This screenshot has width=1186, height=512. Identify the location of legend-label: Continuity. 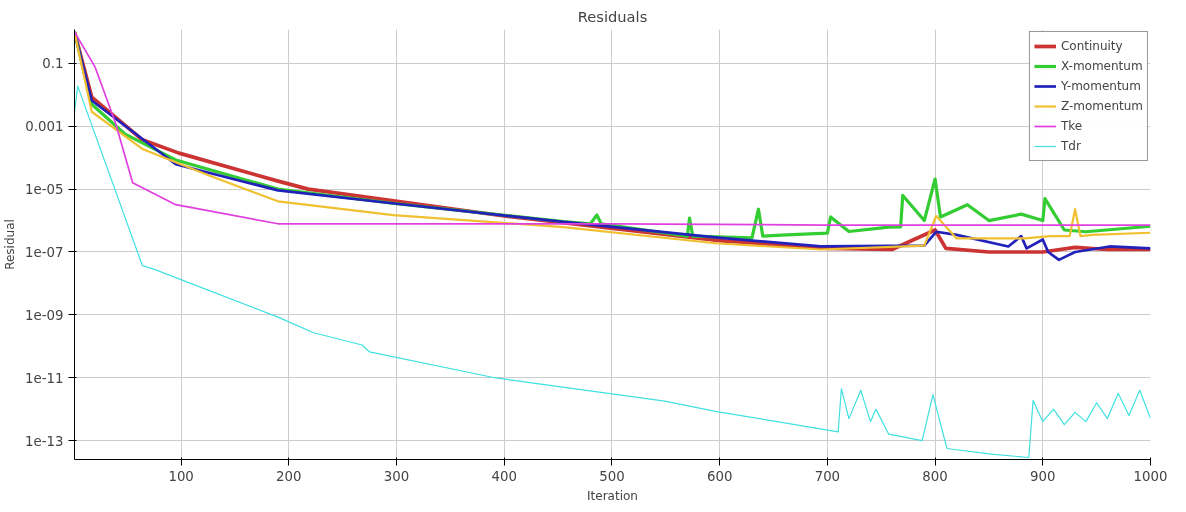
(1091, 46).